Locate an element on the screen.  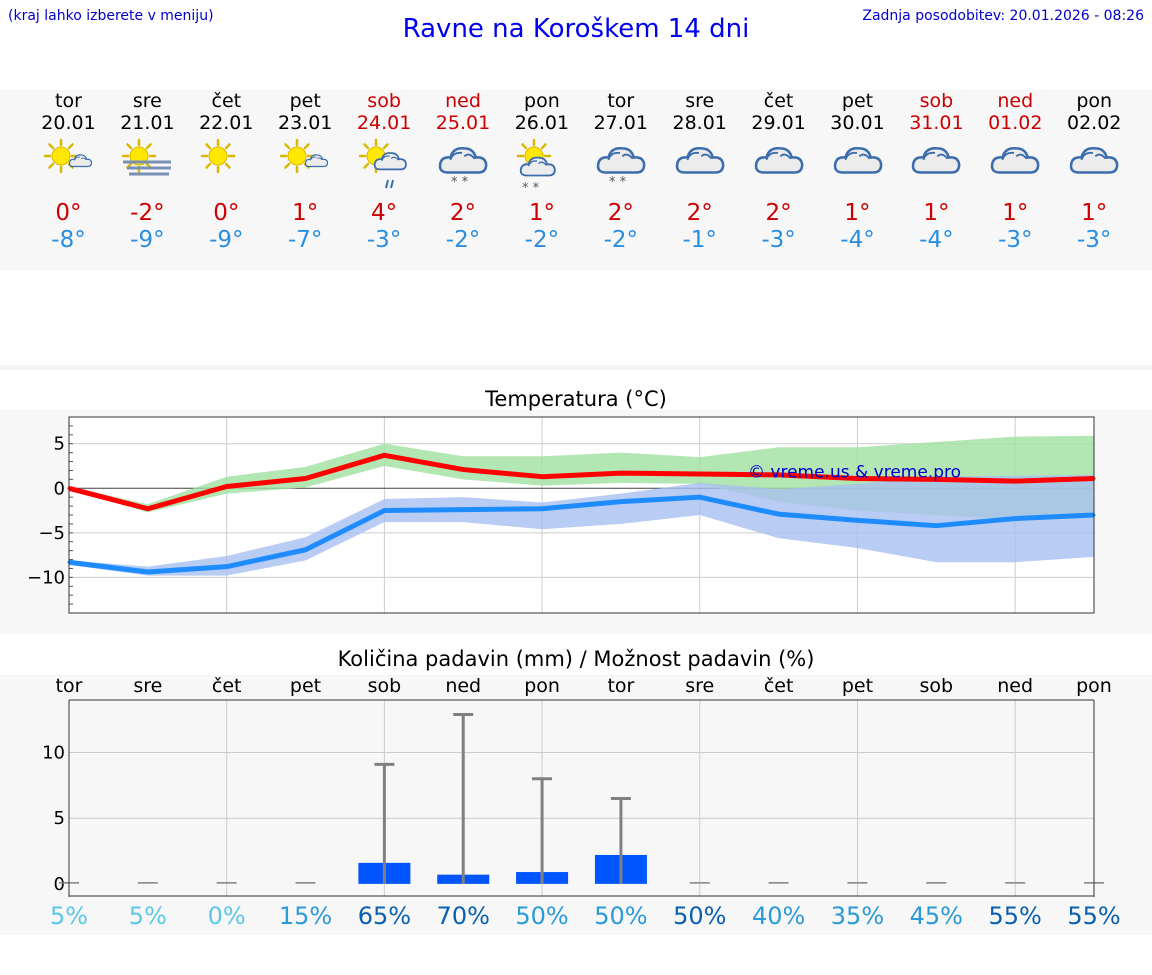
last-updated: Zadnja posodobitev: 20.01.2026 - 08:26 is located at coordinates (1003, 16).